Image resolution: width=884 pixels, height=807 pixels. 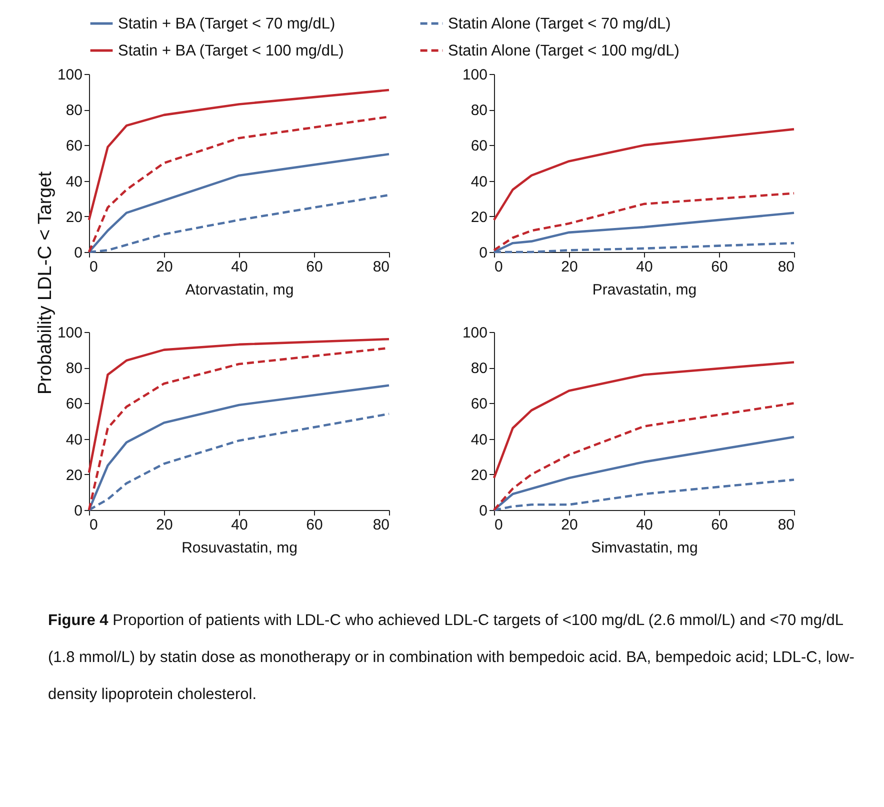 I want to click on x-axis-title: Atorvastatin, mg, so click(x=239, y=290).